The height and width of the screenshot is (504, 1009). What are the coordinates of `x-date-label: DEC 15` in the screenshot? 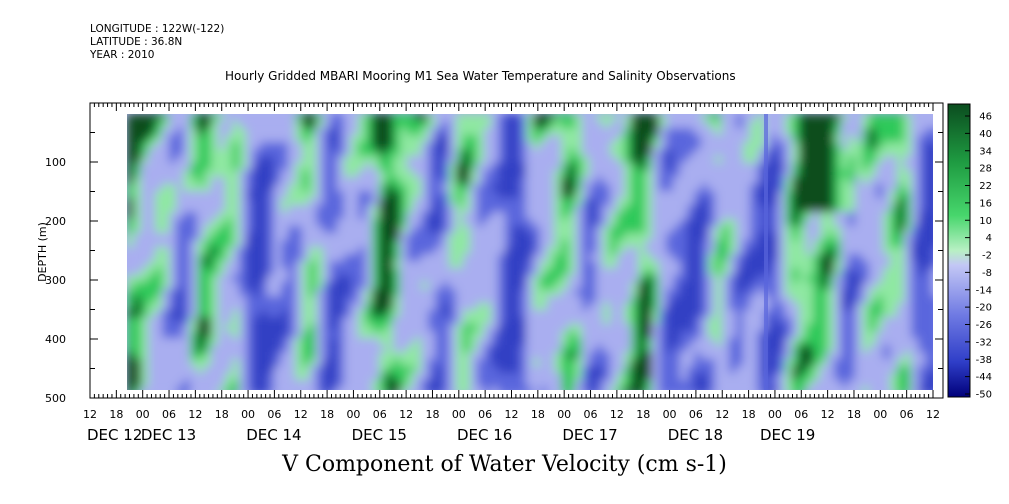 It's located at (379, 435).